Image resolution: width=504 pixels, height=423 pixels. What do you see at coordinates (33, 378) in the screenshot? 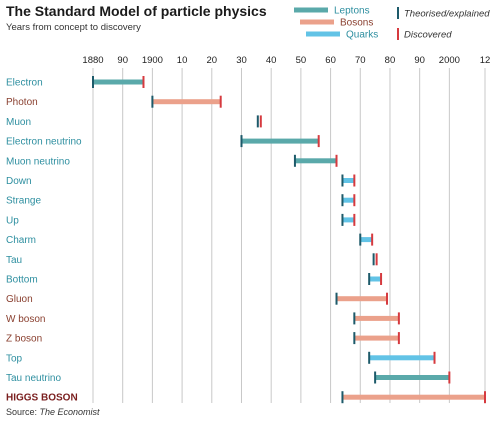
I see `row-label: Tau neutrino` at bounding box center [33, 378].